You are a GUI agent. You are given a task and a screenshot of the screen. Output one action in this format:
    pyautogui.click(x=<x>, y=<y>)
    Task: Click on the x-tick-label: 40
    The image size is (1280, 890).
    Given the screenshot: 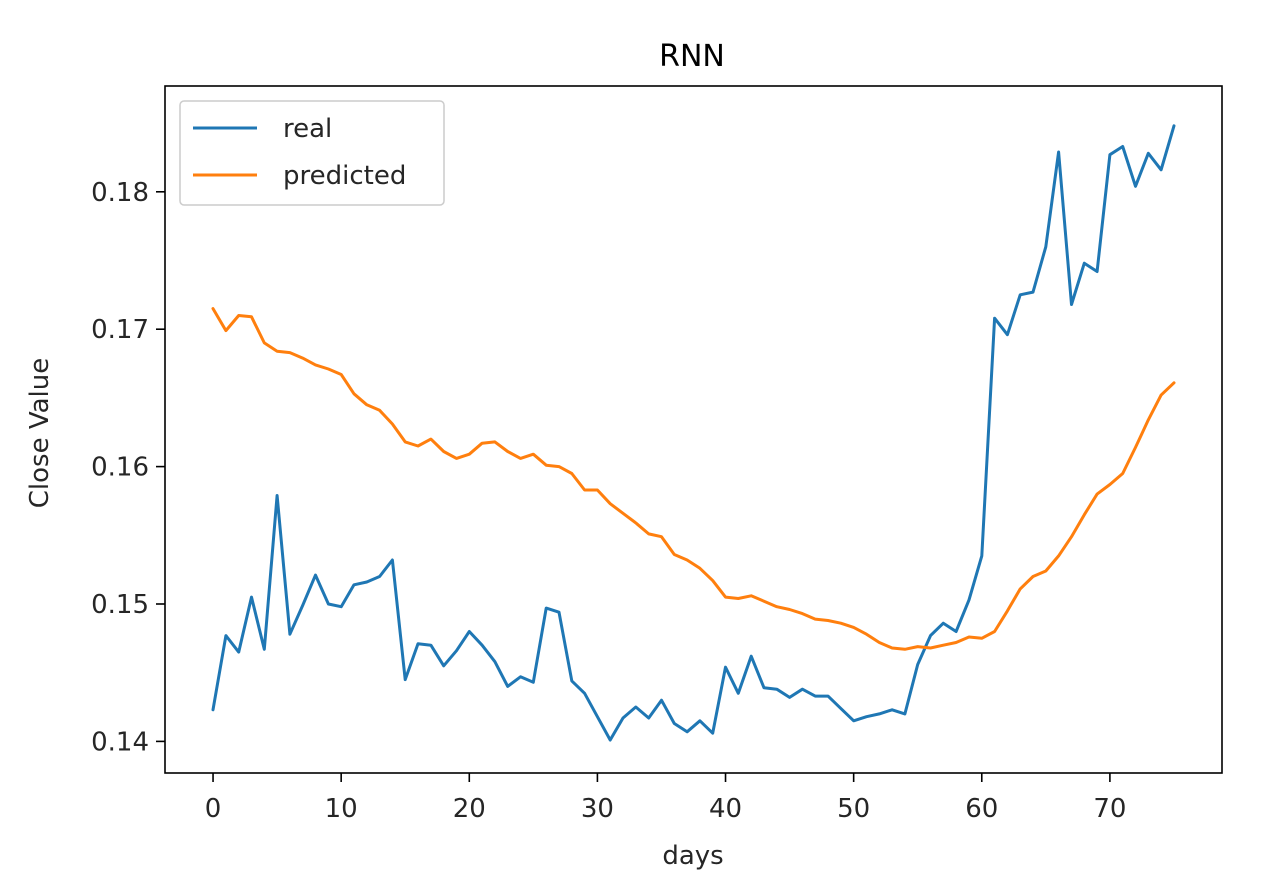 What is the action you would take?
    pyautogui.click(x=725, y=809)
    